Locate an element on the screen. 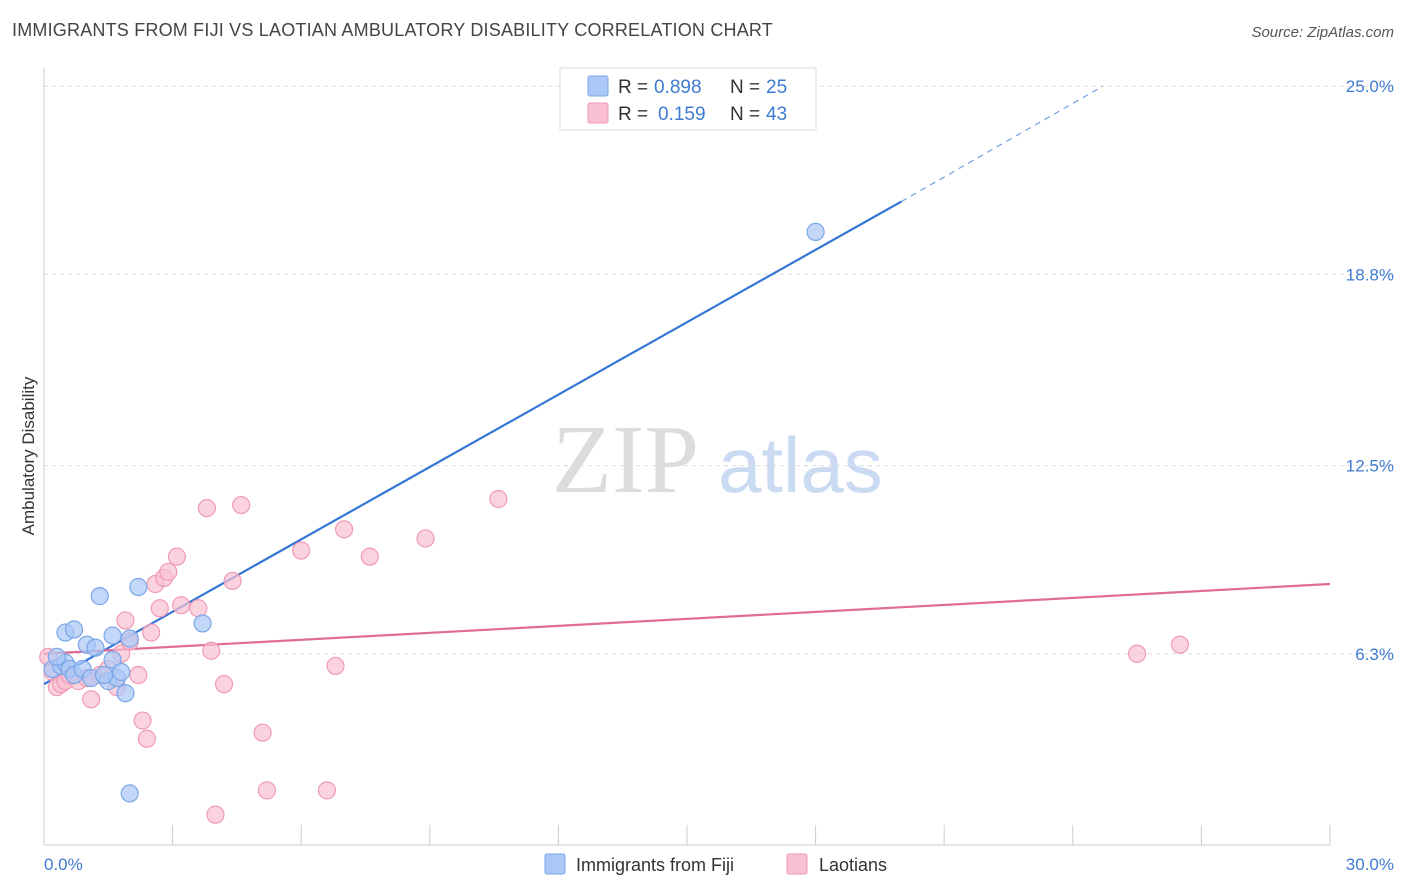 This screenshot has height=892, width=1406. legend-n-label-laotians: N = is located at coordinates (745, 114).